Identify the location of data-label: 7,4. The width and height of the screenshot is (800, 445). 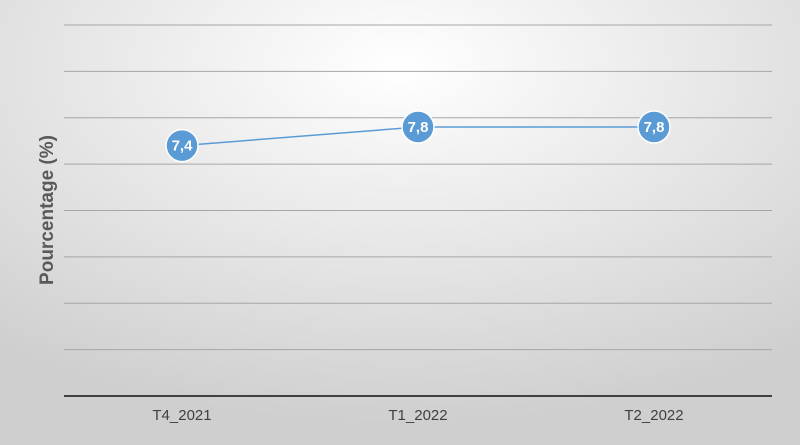
(183, 146).